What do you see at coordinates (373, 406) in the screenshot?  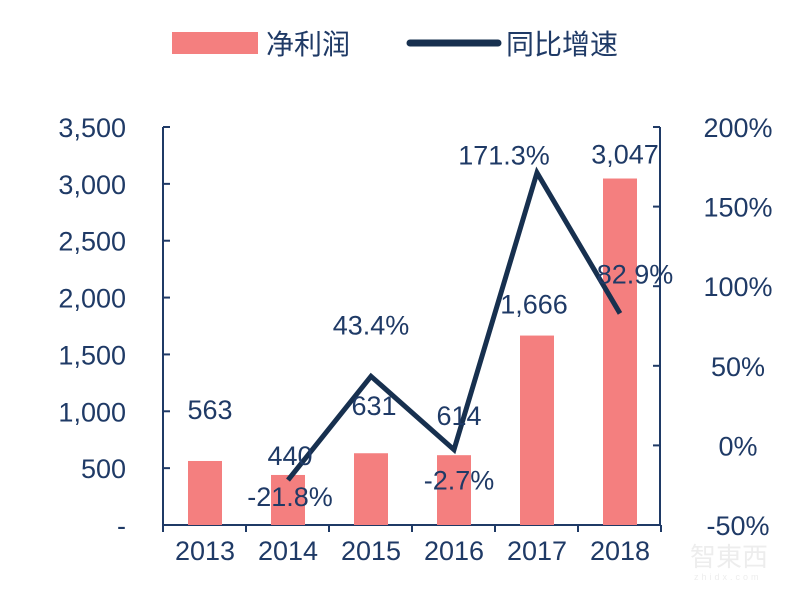 I see `bar-value-label: 631` at bounding box center [373, 406].